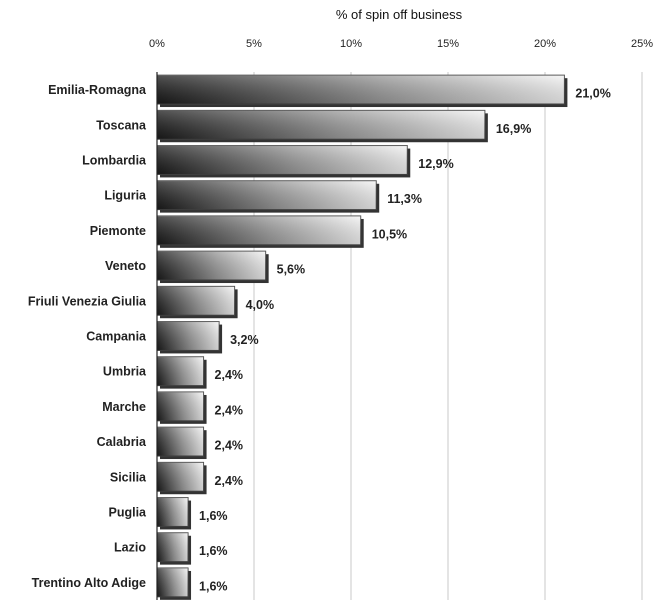 The image size is (665, 606). Describe the element at coordinates (125, 196) in the screenshot. I see `category-label: Liguria` at that location.